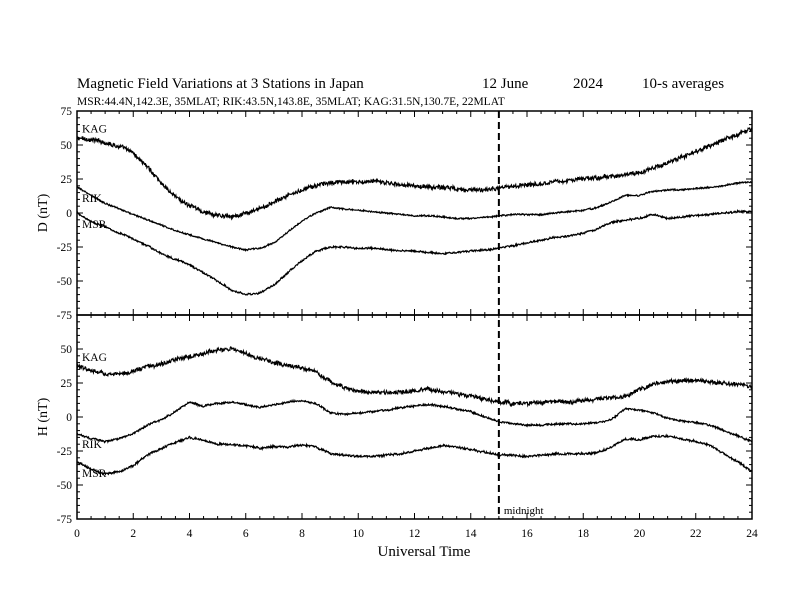 The height and width of the screenshot is (612, 792). What do you see at coordinates (505, 84) in the screenshot?
I see `chart-date: 12 June` at bounding box center [505, 84].